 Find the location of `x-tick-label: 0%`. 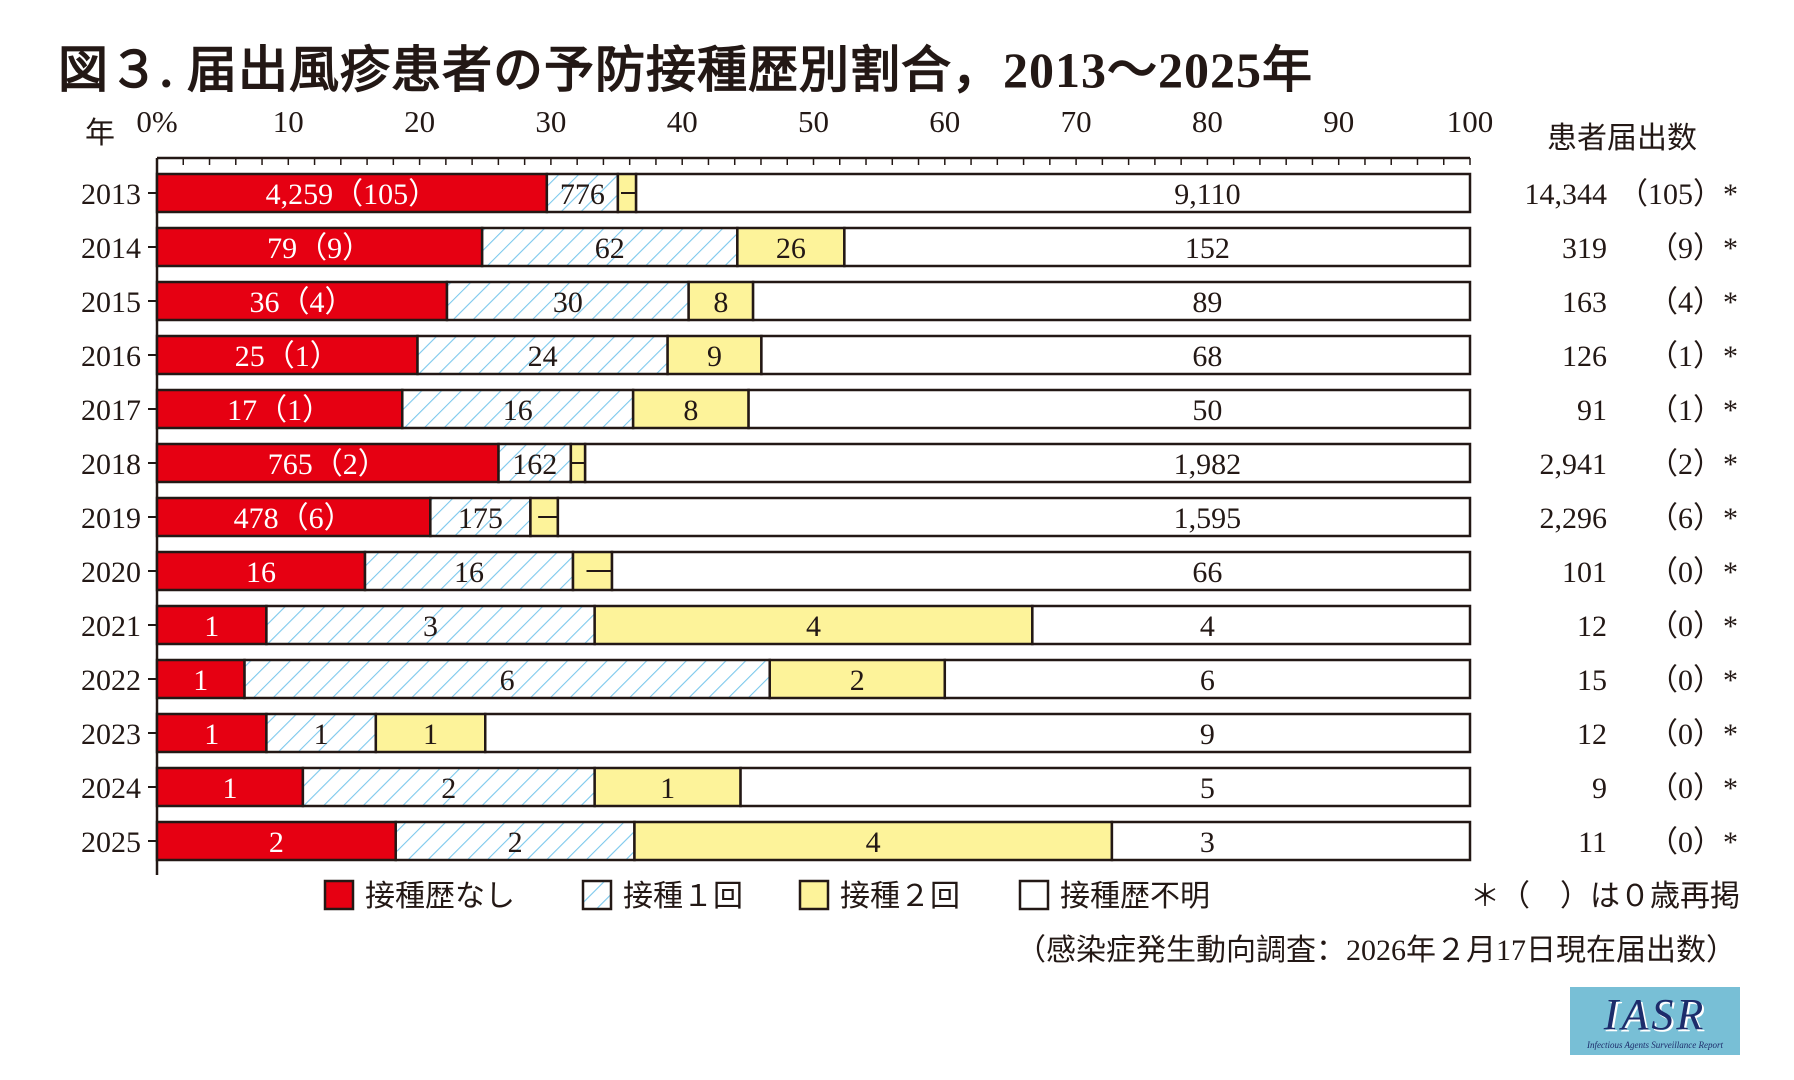

x-tick-label: 0% is located at coordinates (156, 121).